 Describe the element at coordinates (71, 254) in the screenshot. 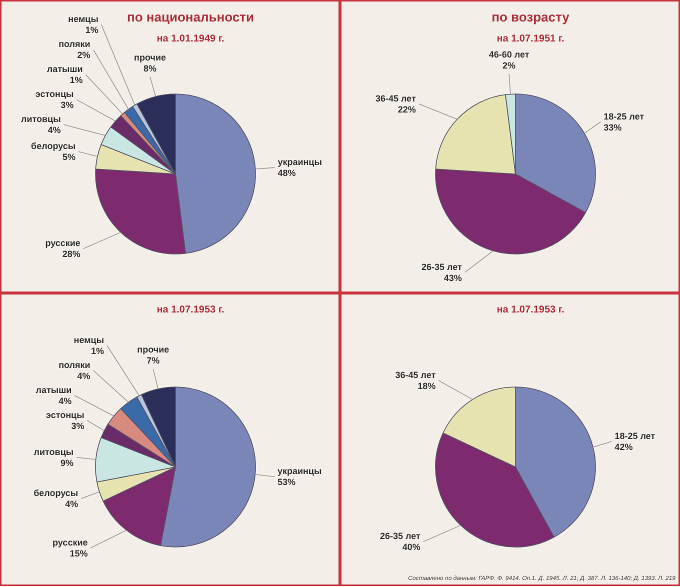

I see `data-label: 28%` at that location.